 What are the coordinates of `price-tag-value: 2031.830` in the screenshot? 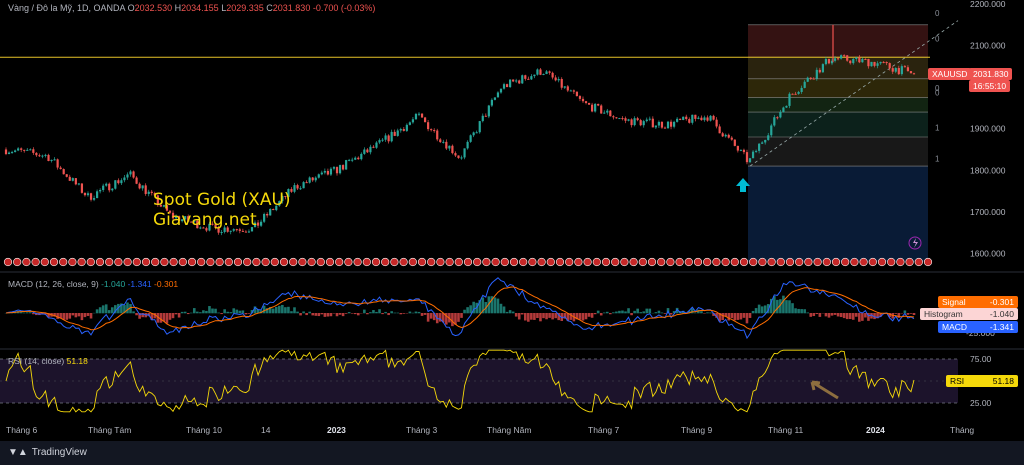 It's located at (991, 74).